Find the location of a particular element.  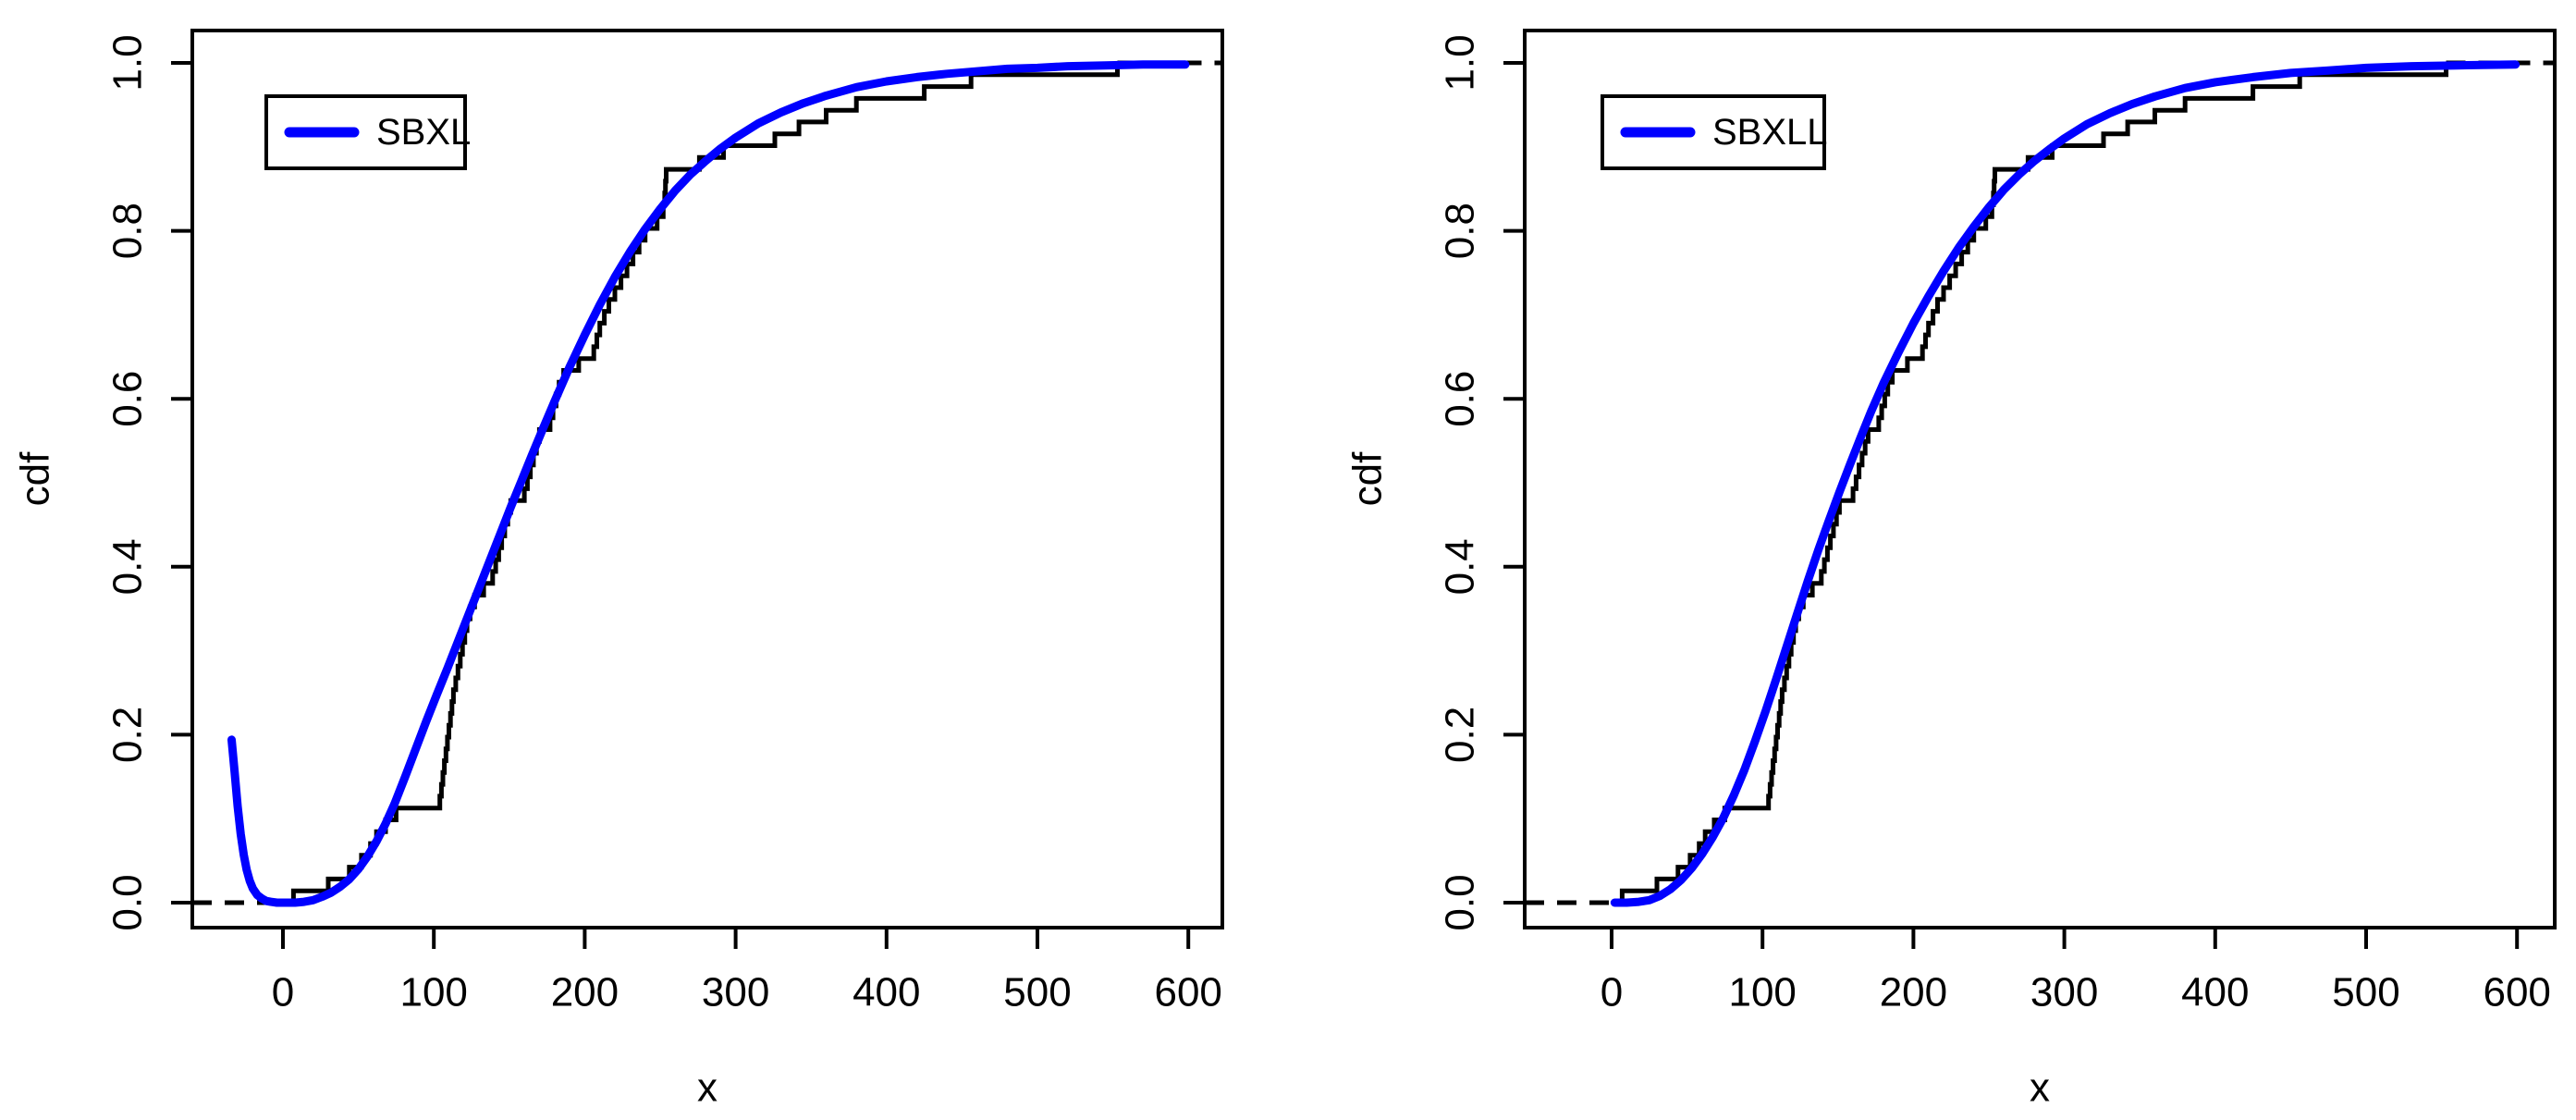

legend: SBXLL is located at coordinates (1714, 132).